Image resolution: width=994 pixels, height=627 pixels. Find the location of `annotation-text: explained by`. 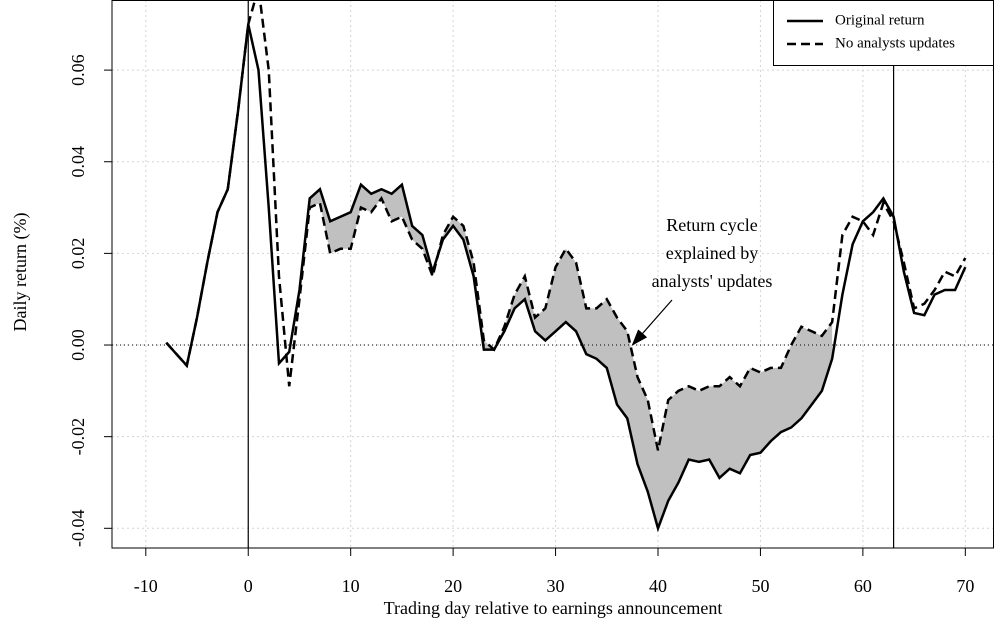

annotation-text: explained by is located at coordinates (712, 253).